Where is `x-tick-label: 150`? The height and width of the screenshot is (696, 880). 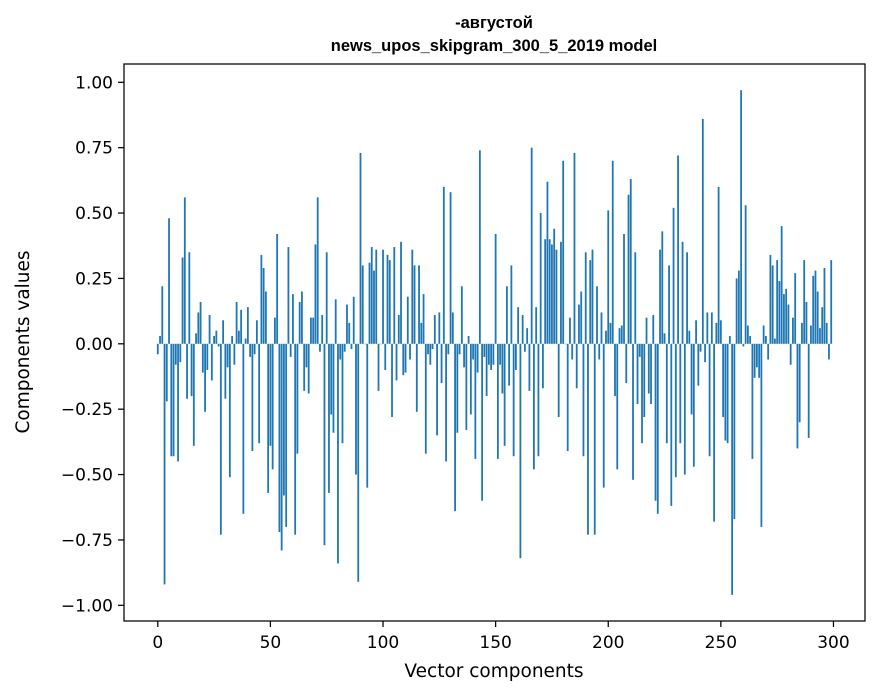 x-tick-label: 150 is located at coordinates (495, 643).